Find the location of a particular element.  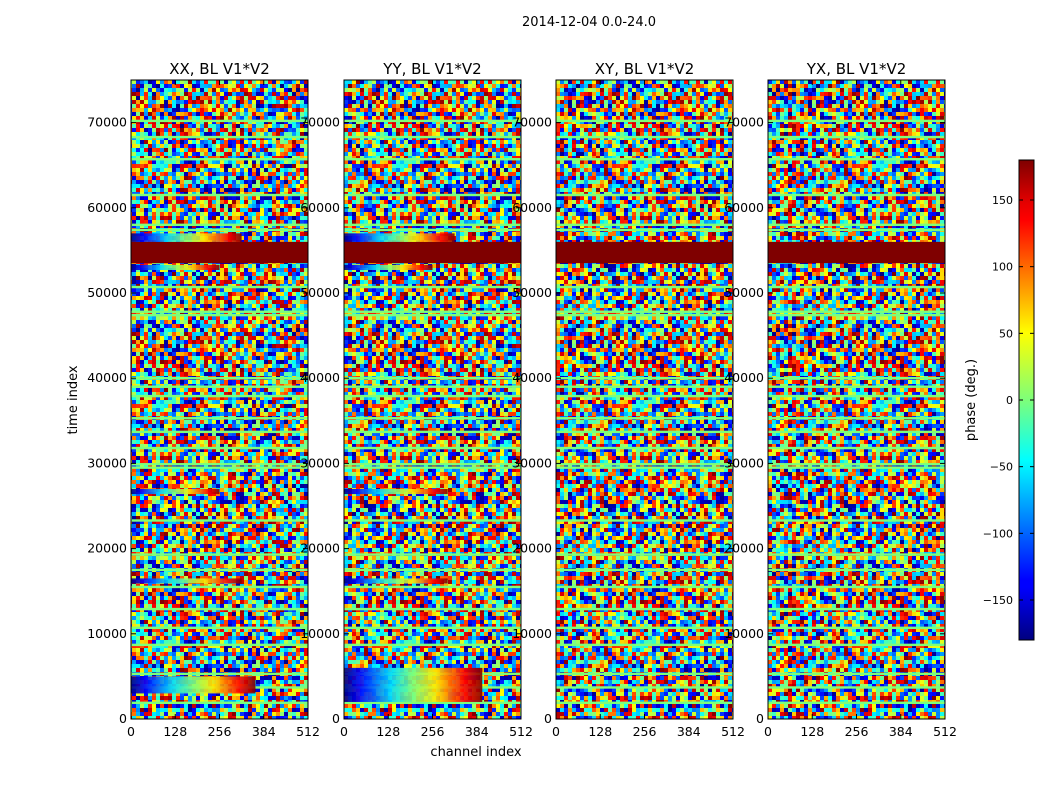

panel-title: XX, BL V1*V2 is located at coordinates (219, 69).